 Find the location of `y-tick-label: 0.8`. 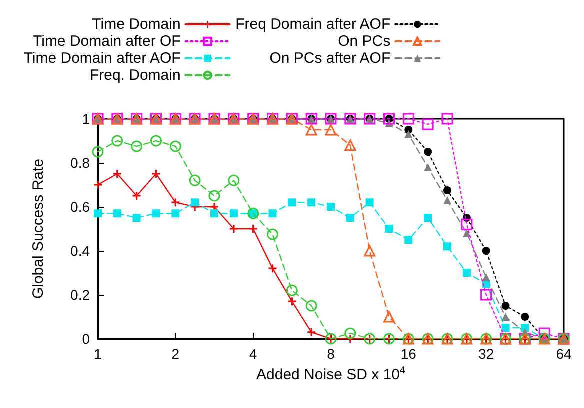

y-tick-label: 0.8 is located at coordinates (80, 163).